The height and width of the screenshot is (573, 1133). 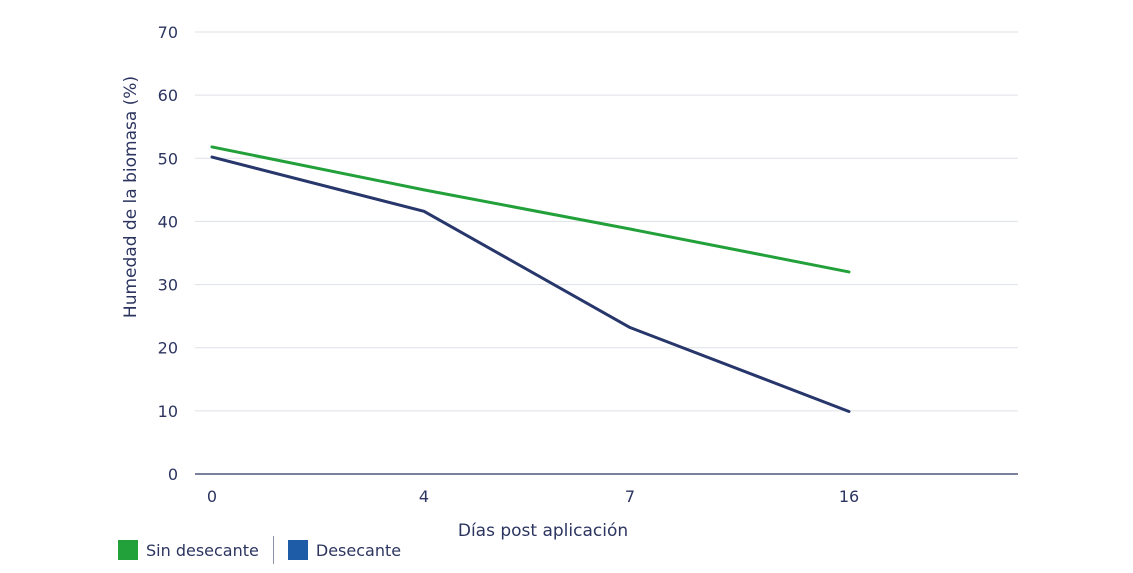 I want to click on x-axis-ticks: 0 4 7 16, so click(x=533, y=496).